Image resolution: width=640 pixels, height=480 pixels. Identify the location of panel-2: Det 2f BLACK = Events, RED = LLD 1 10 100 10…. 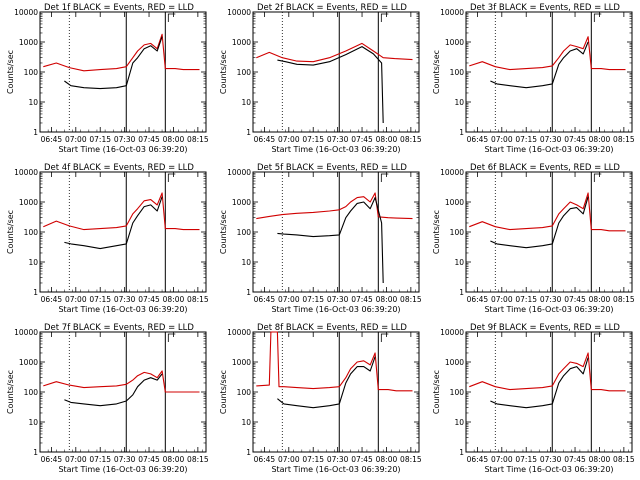
(320, 78).